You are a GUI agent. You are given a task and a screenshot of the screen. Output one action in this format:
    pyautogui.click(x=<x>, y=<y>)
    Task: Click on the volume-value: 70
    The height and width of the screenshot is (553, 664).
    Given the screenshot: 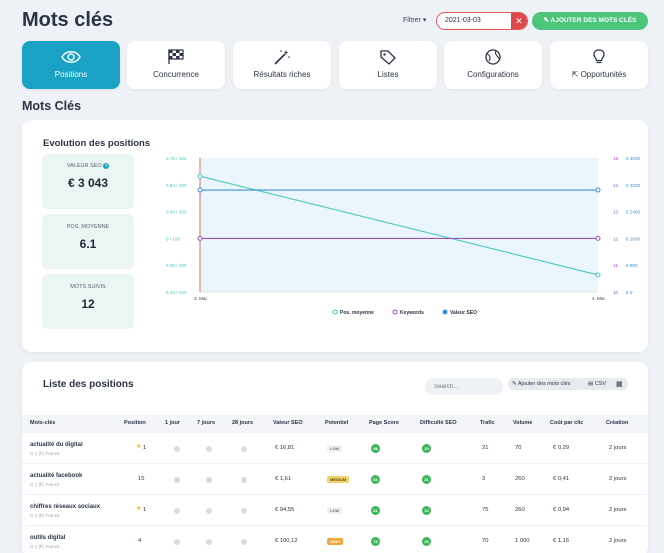 What is the action you would take?
    pyautogui.click(x=518, y=448)
    